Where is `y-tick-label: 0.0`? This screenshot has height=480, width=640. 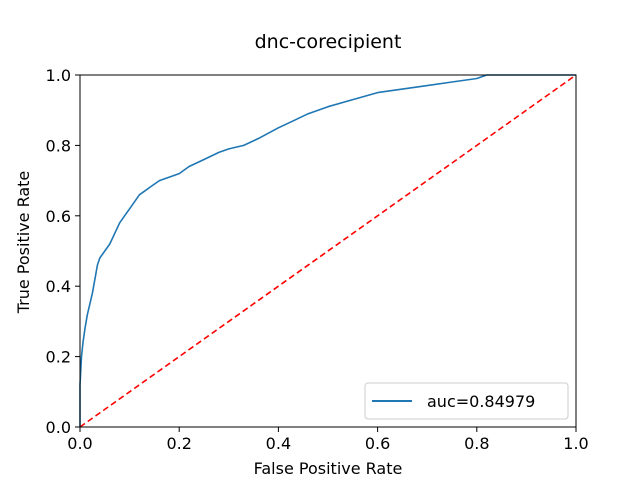 y-tick-label: 0.0 is located at coordinates (58, 427).